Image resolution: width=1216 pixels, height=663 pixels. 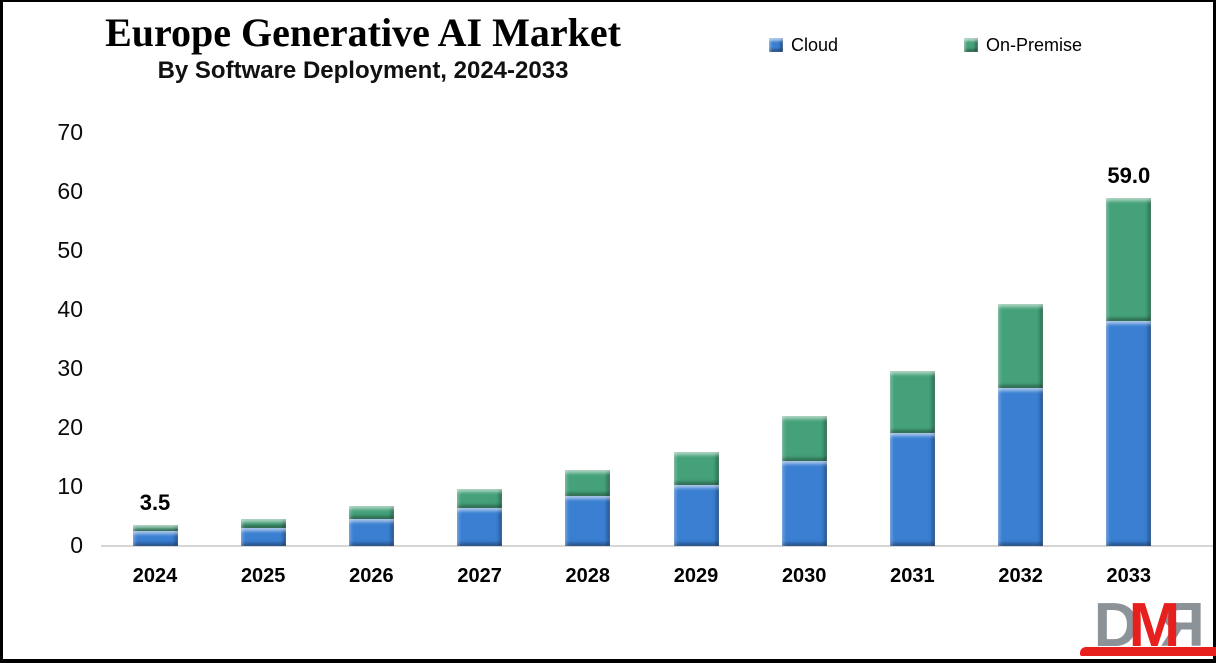 I want to click on chart-subtitle: By Software Deployment, 2024-2033, so click(x=363, y=70).